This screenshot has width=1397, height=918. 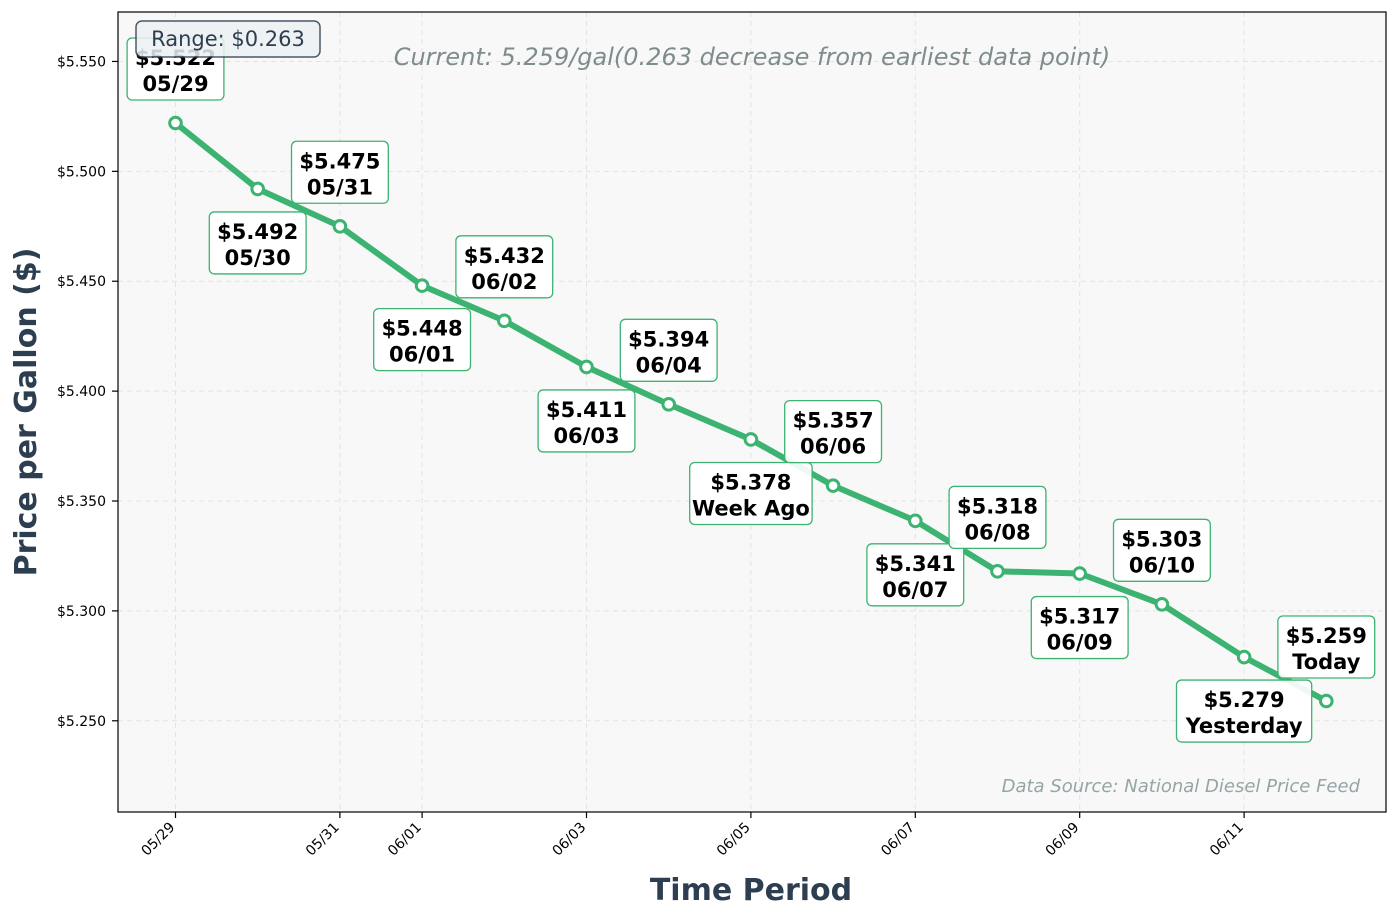 I want to click on point-label-price: $5.475, so click(x=339, y=161).